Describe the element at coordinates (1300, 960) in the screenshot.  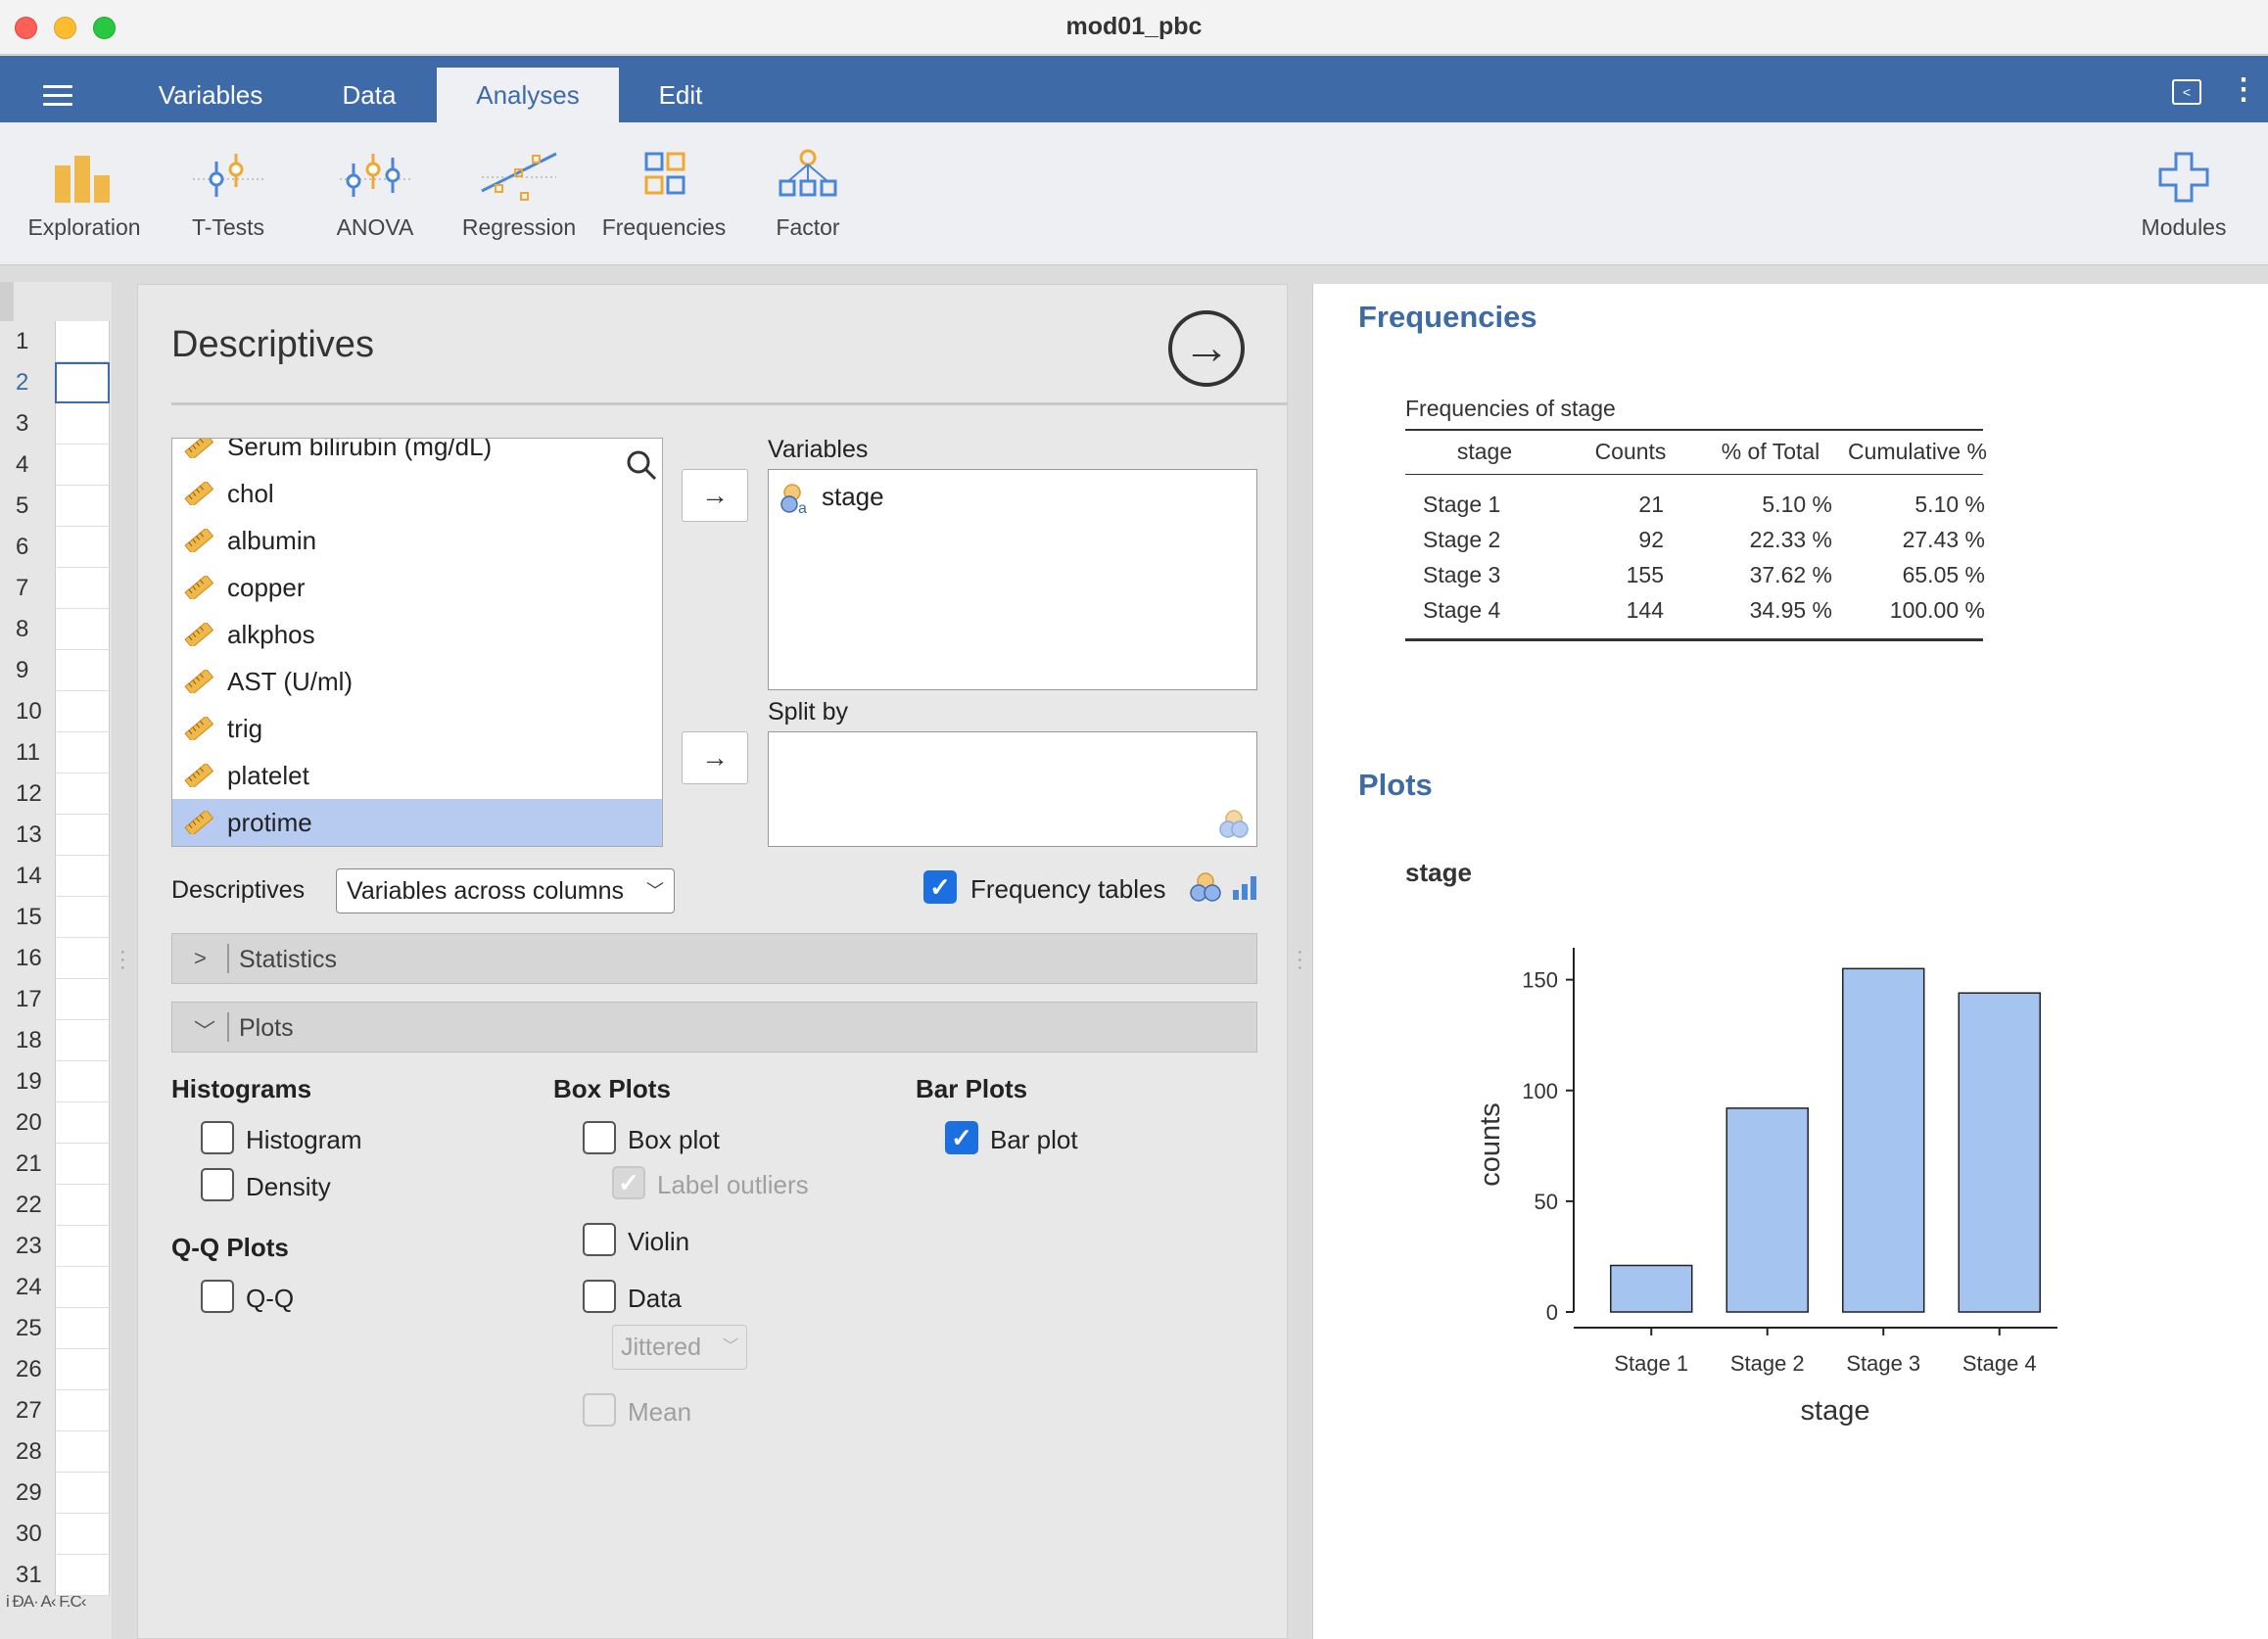
I see `splitter-handle-right: · · ·` at that location.